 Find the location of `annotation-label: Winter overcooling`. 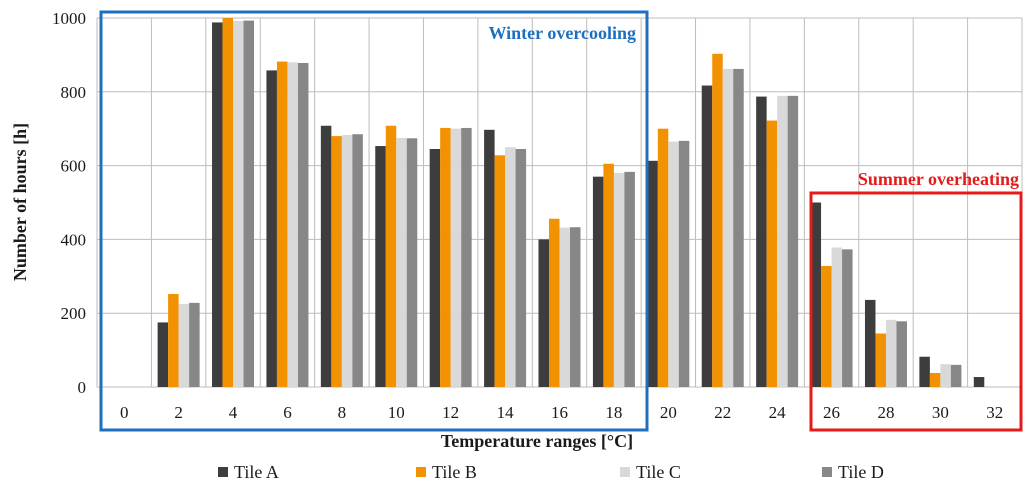

annotation-label: Winter overcooling is located at coordinates (563, 33).